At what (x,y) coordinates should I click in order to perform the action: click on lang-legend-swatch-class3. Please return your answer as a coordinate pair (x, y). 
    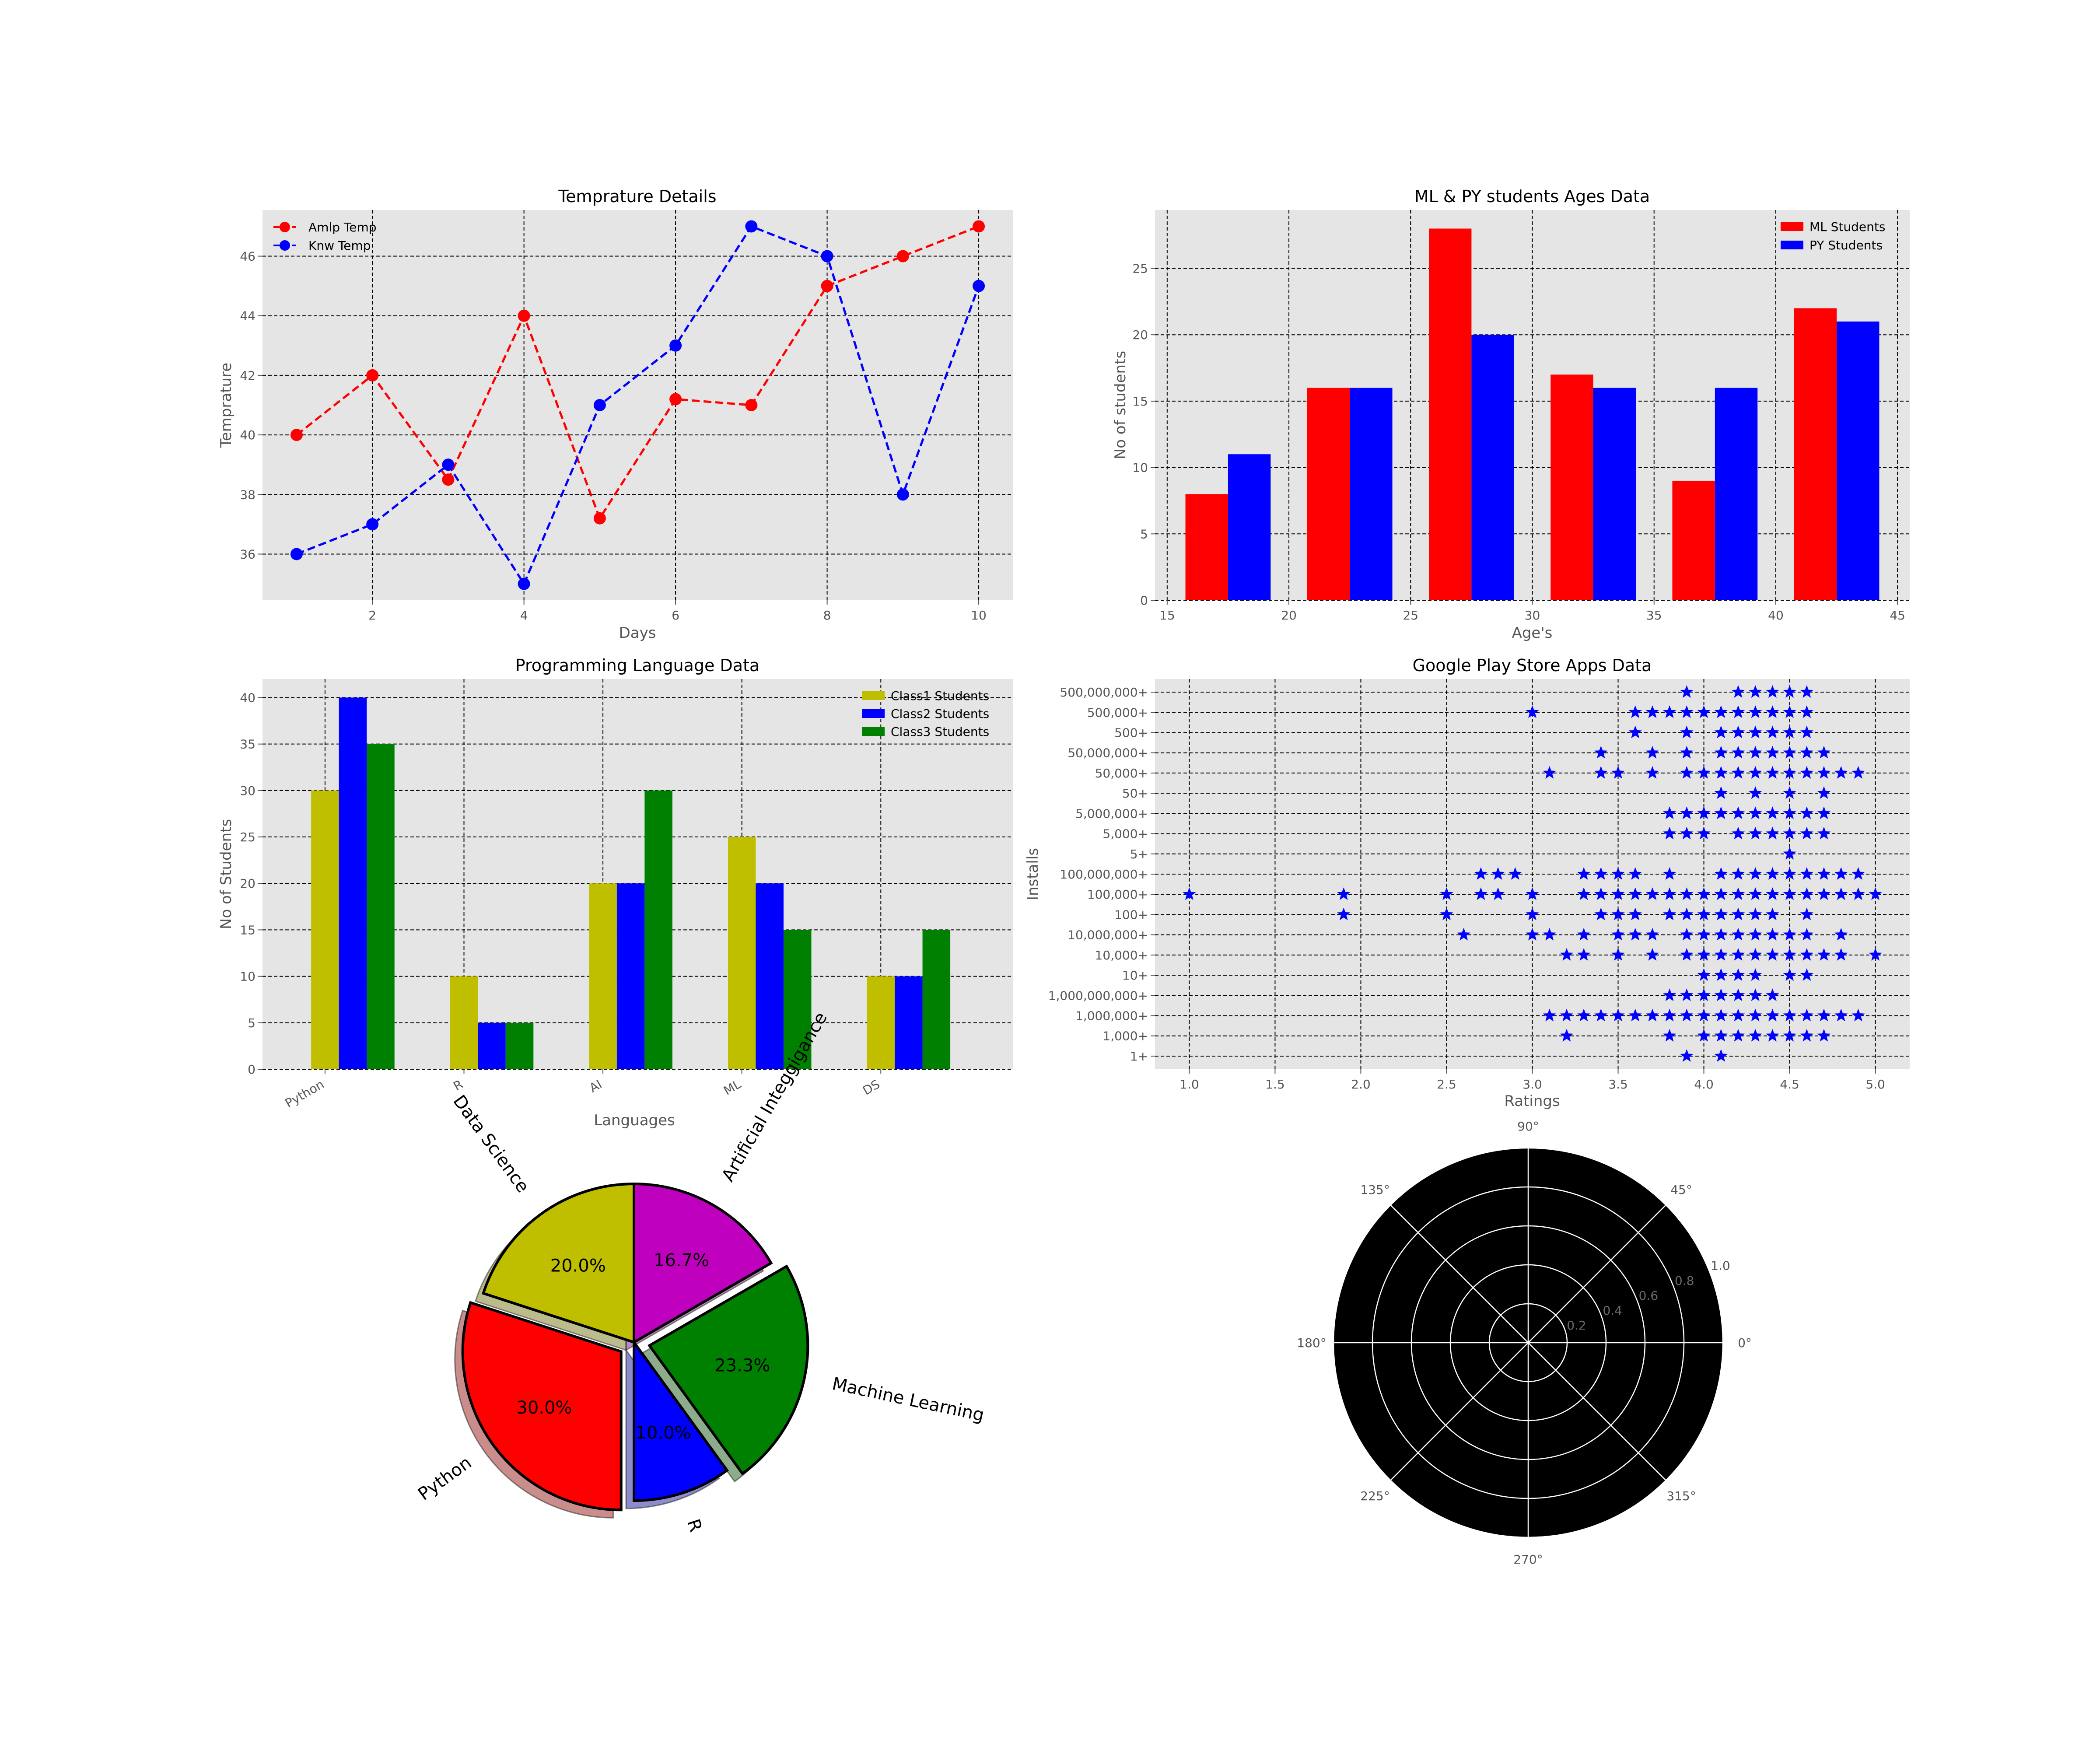
    Looking at the image, I should click on (873, 731).